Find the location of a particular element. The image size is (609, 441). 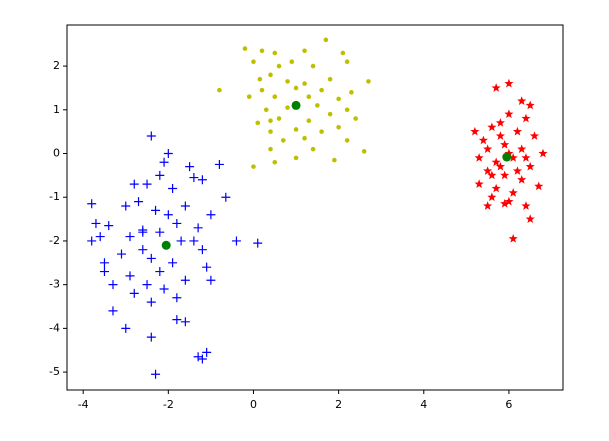

y-tick-label: 0 is located at coordinates (56, 153).